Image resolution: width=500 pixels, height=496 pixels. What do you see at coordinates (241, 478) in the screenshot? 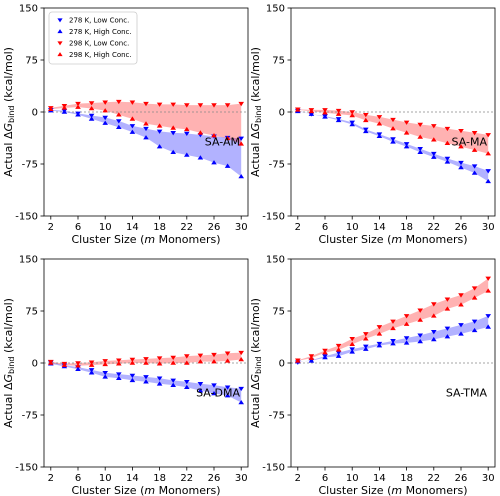
I see `x-tick-label: 30` at bounding box center [241, 478].